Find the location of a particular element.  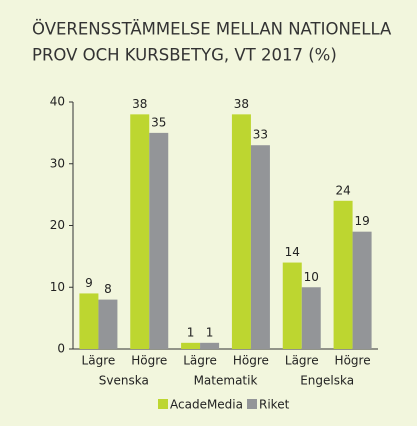

value-label: 24 is located at coordinates (342, 190).